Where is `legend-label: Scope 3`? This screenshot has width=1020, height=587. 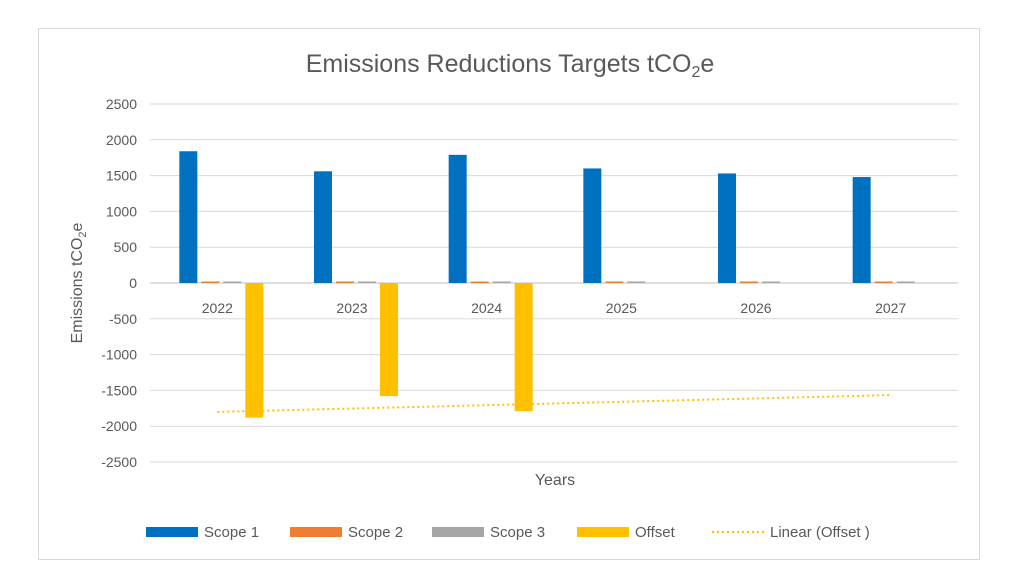
legend-label: Scope 3 is located at coordinates (517, 532).